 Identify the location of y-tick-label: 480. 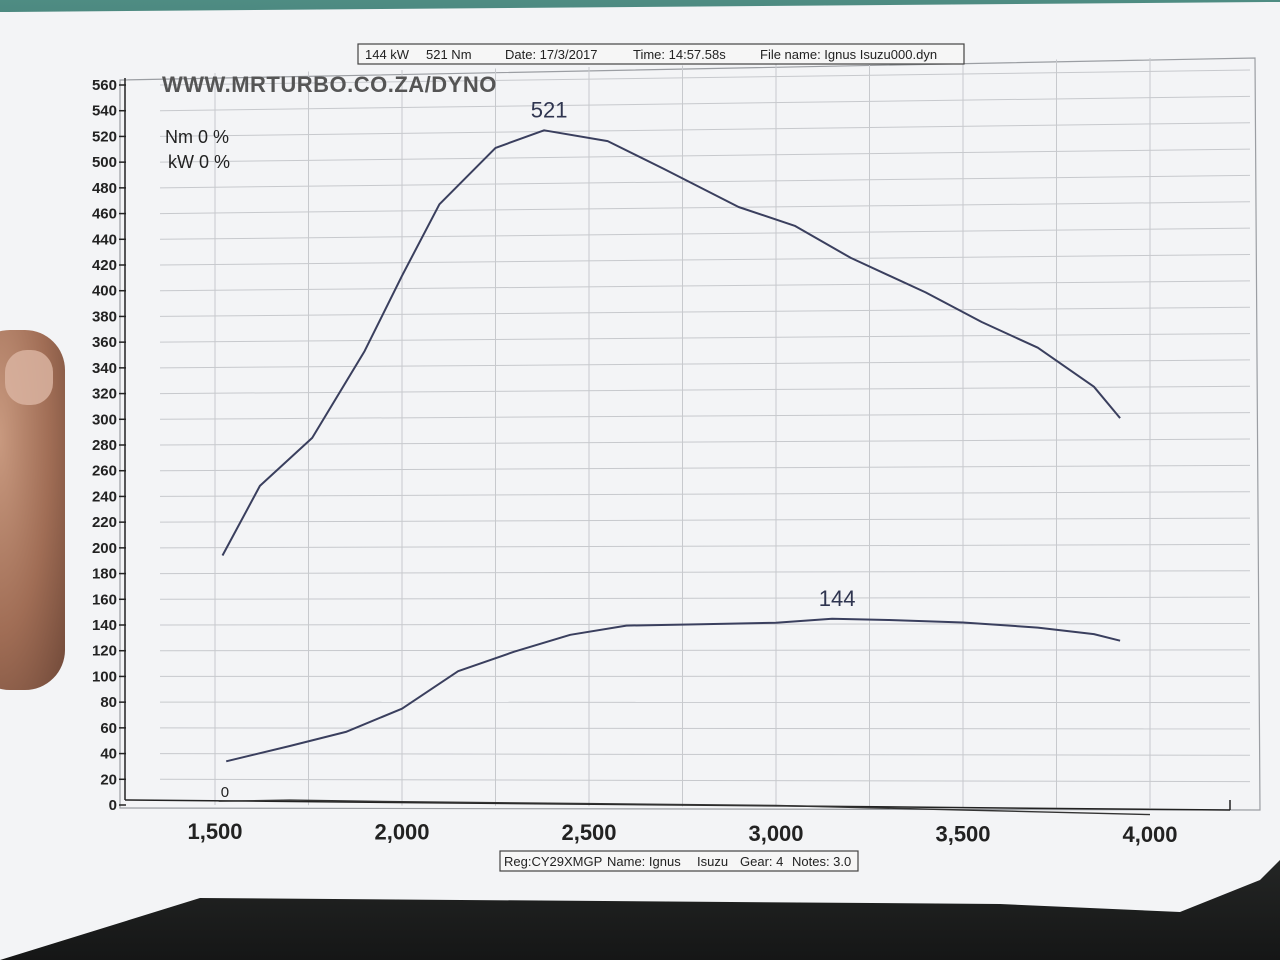
(104, 188).